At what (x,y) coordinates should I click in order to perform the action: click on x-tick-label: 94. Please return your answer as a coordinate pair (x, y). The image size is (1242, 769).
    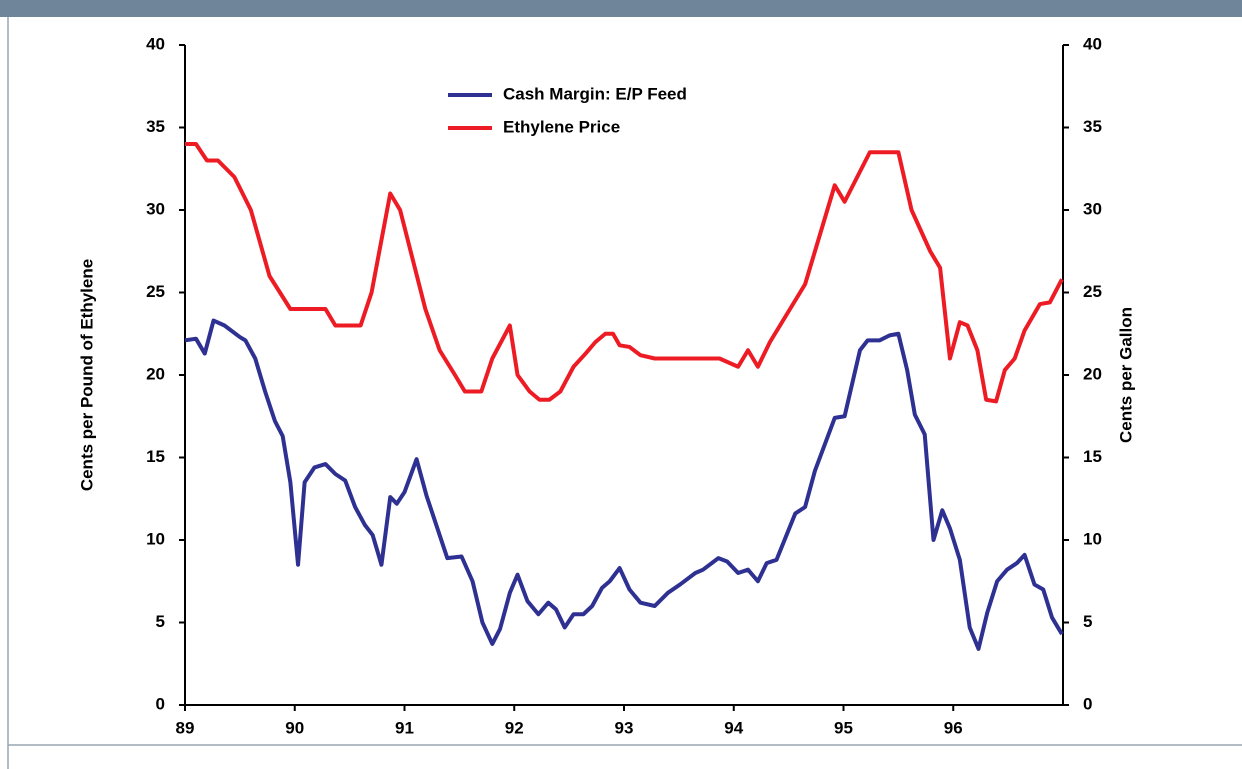
    Looking at the image, I should click on (733, 727).